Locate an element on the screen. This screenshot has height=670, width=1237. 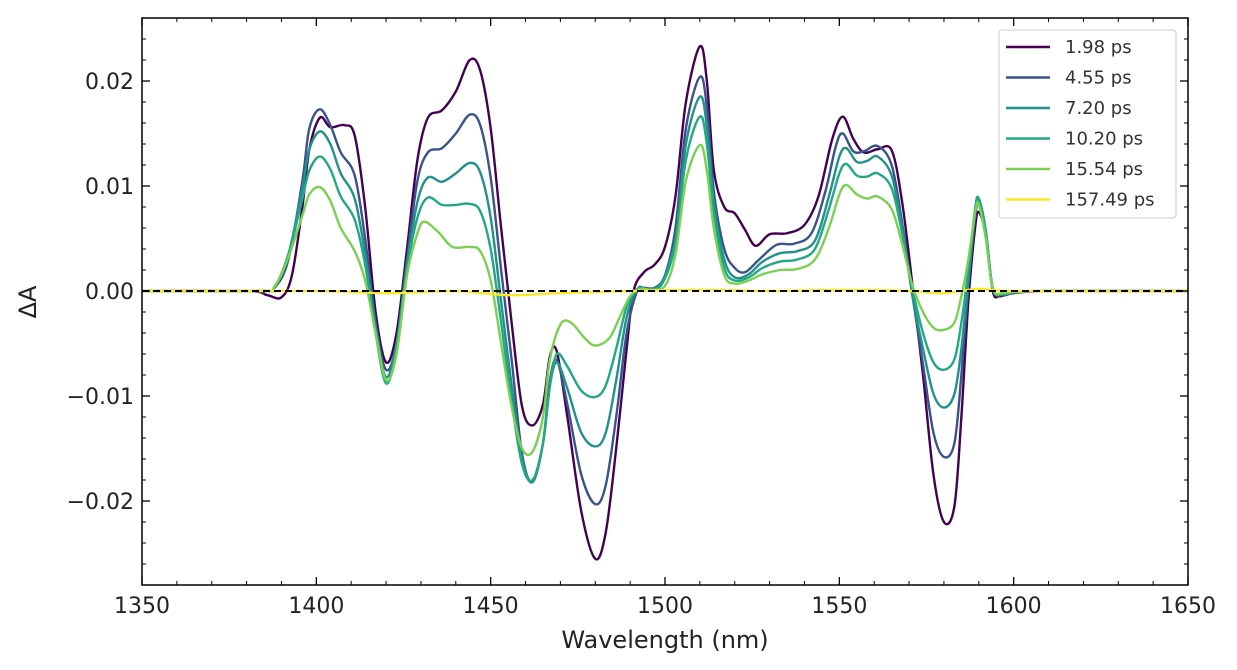
legend-label: 1.98 ps is located at coordinates (1098, 47).